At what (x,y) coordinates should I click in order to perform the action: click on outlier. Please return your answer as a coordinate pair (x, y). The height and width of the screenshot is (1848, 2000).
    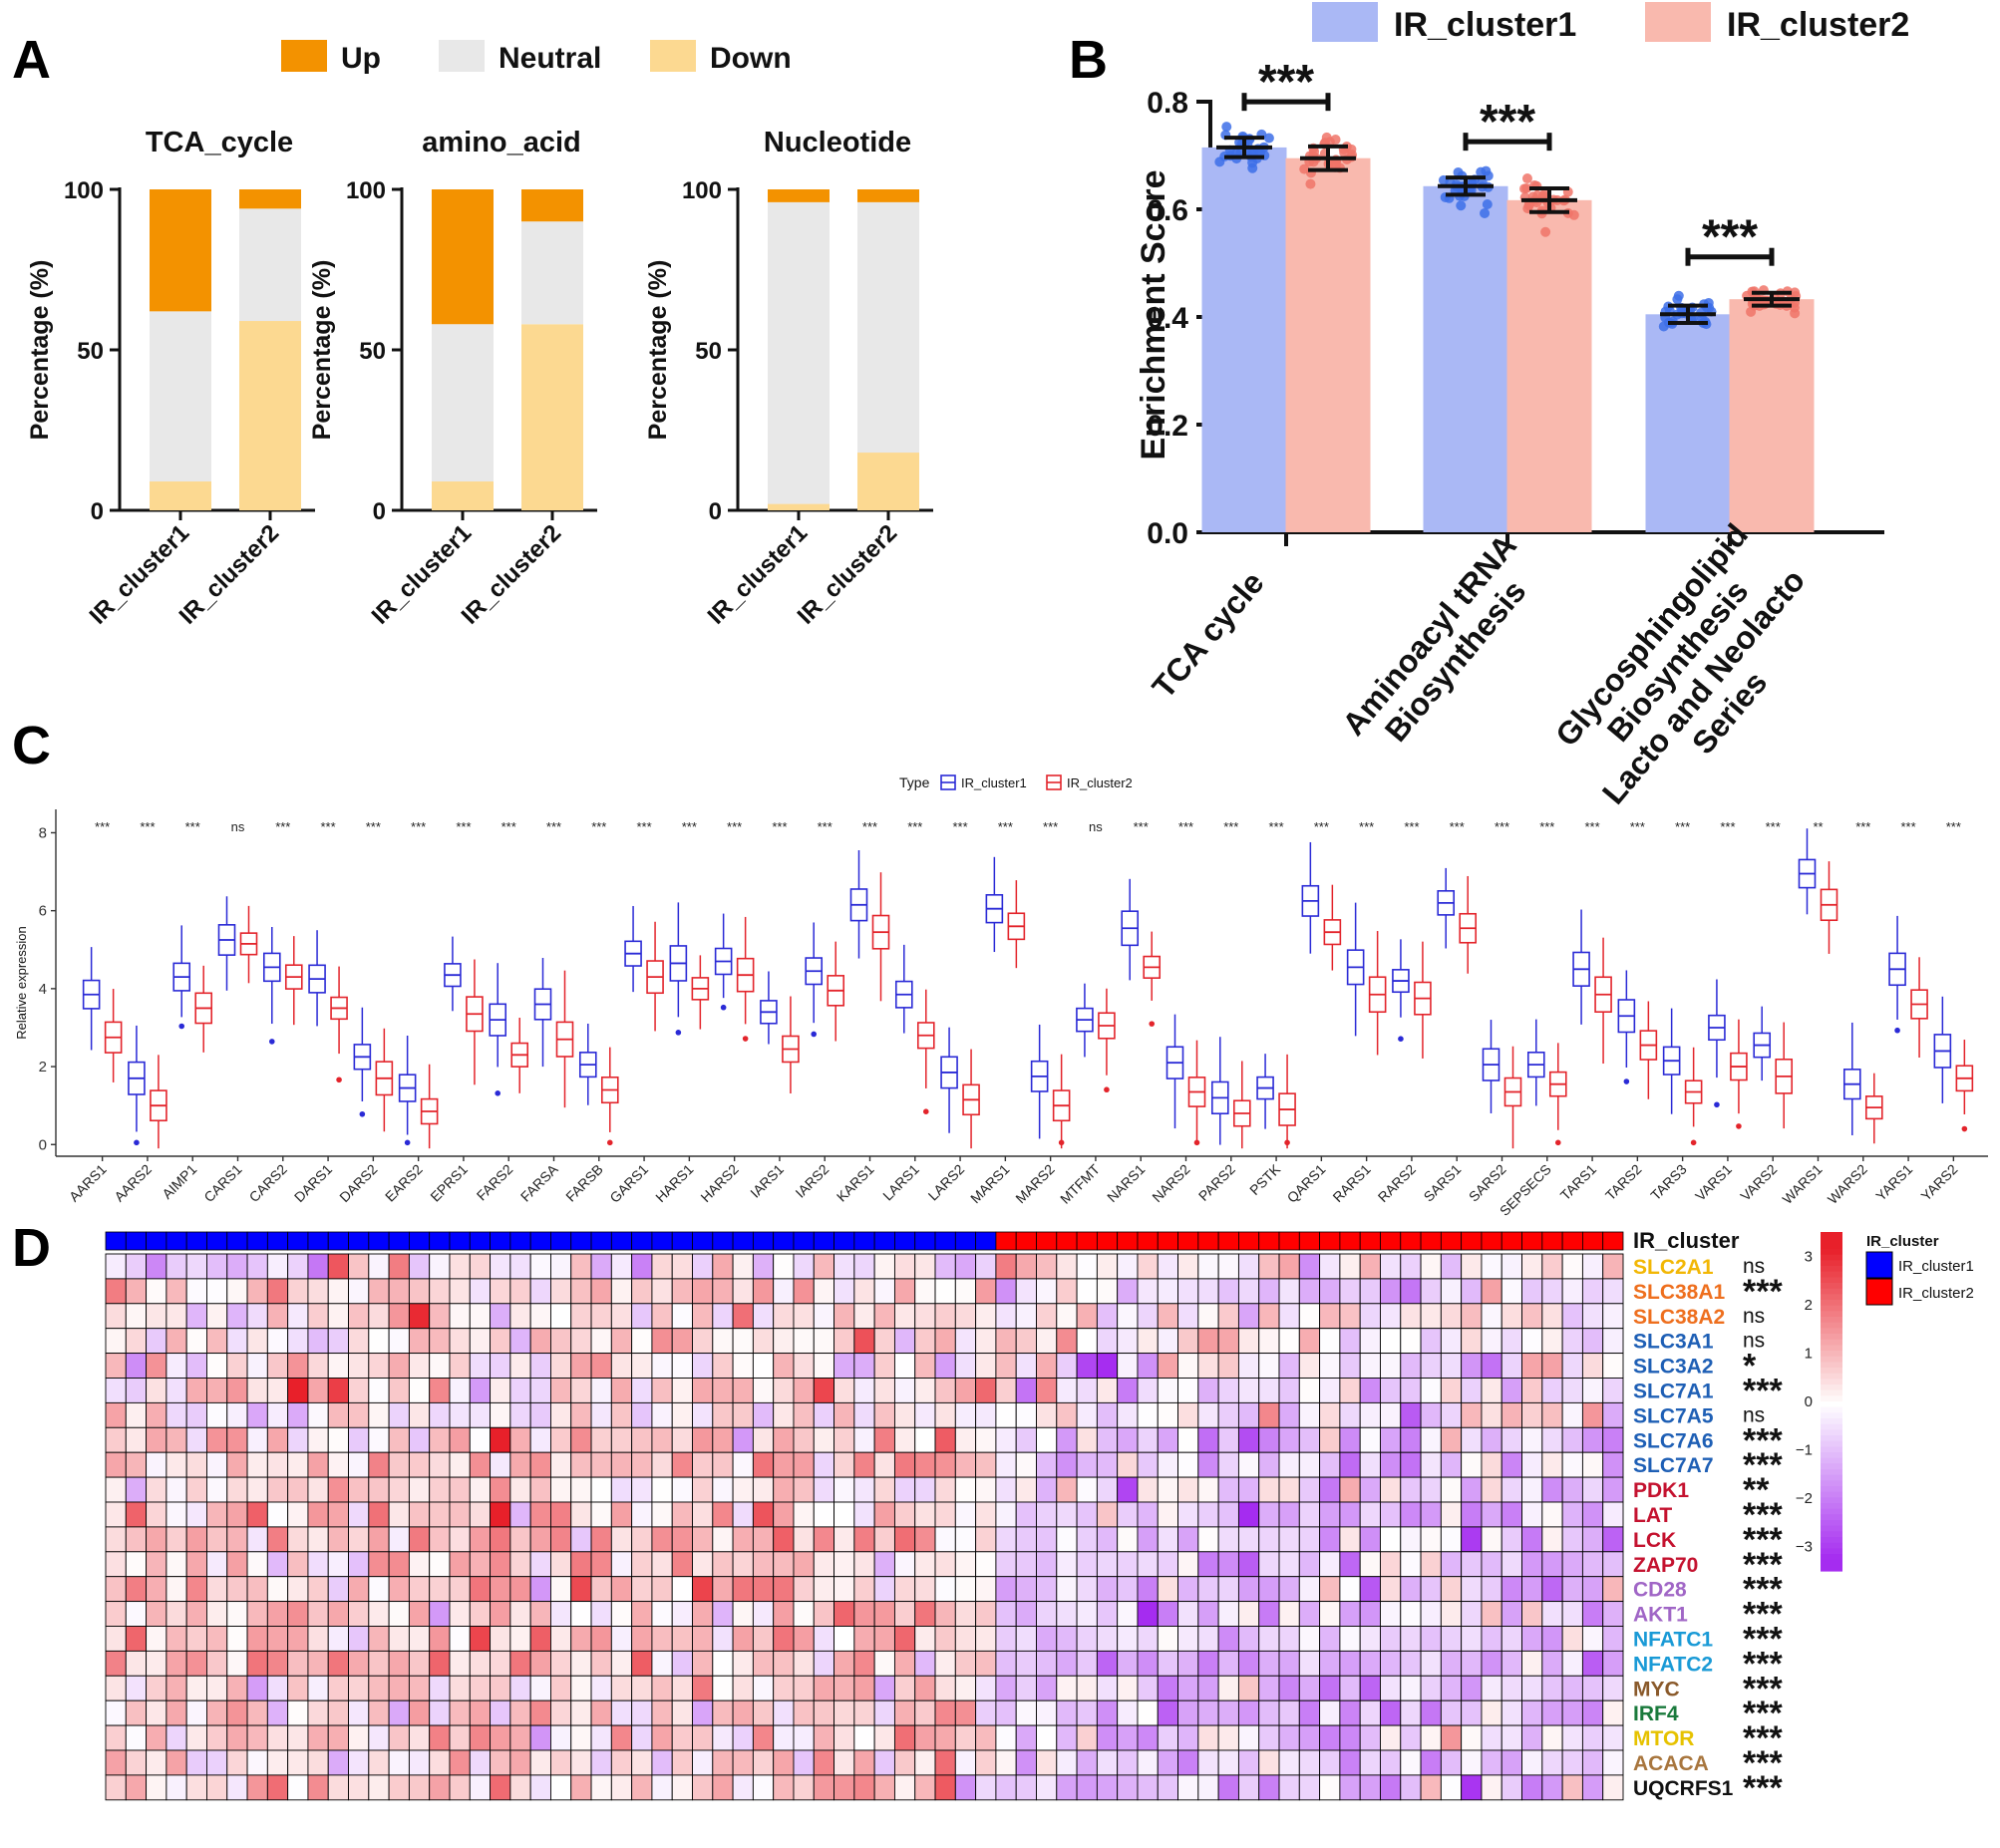
    Looking at the image, I should click on (271, 1042).